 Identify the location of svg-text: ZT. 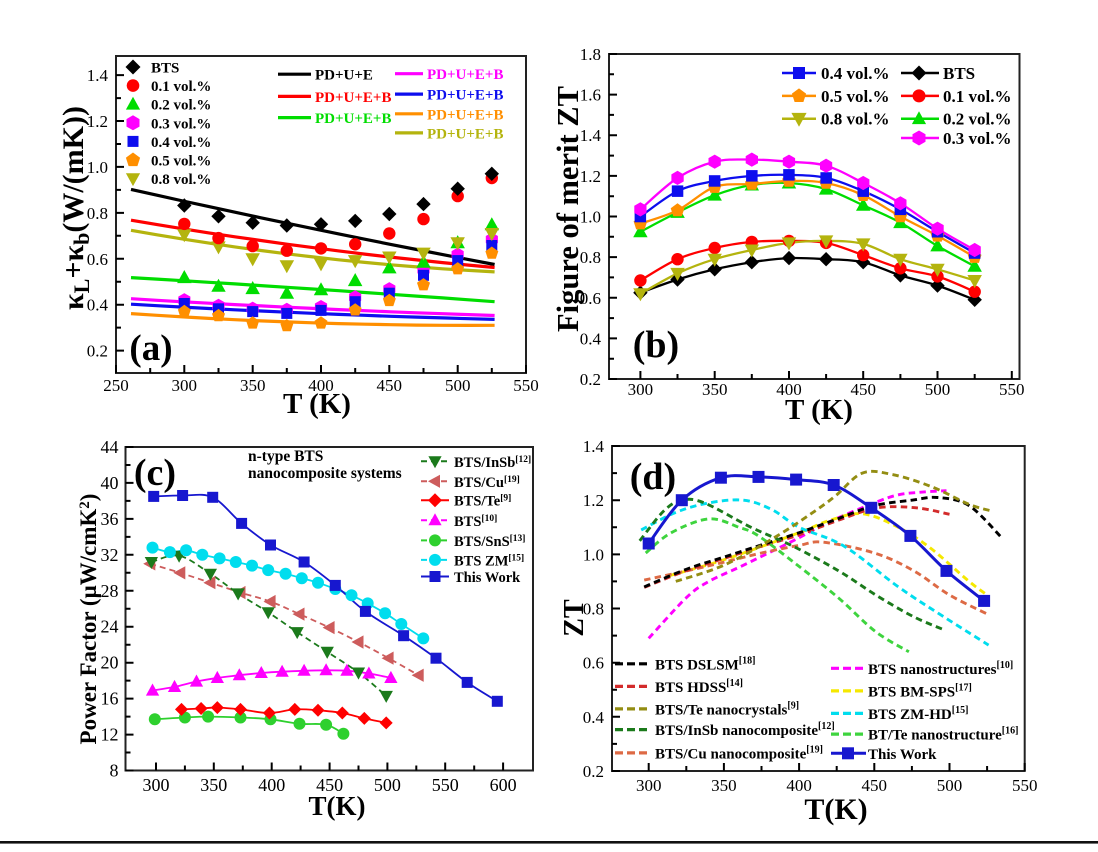
(574, 618).